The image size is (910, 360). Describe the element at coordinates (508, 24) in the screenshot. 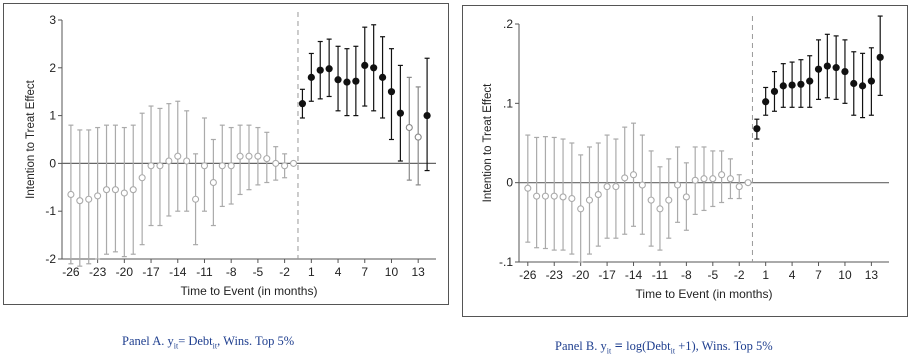

I see `y-tick-label: .2` at that location.